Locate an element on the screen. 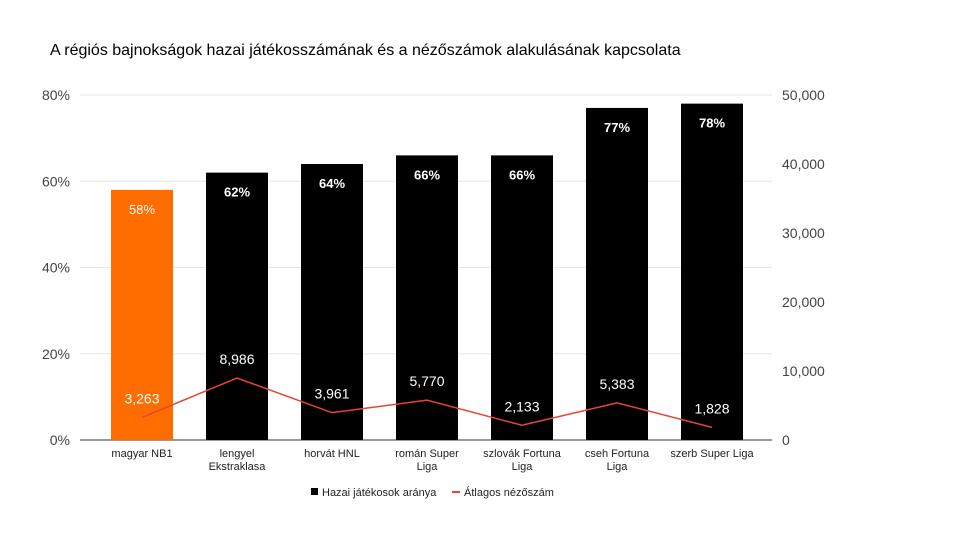 The image size is (960, 540). right-tick-label: 10,000 is located at coordinates (803, 371).